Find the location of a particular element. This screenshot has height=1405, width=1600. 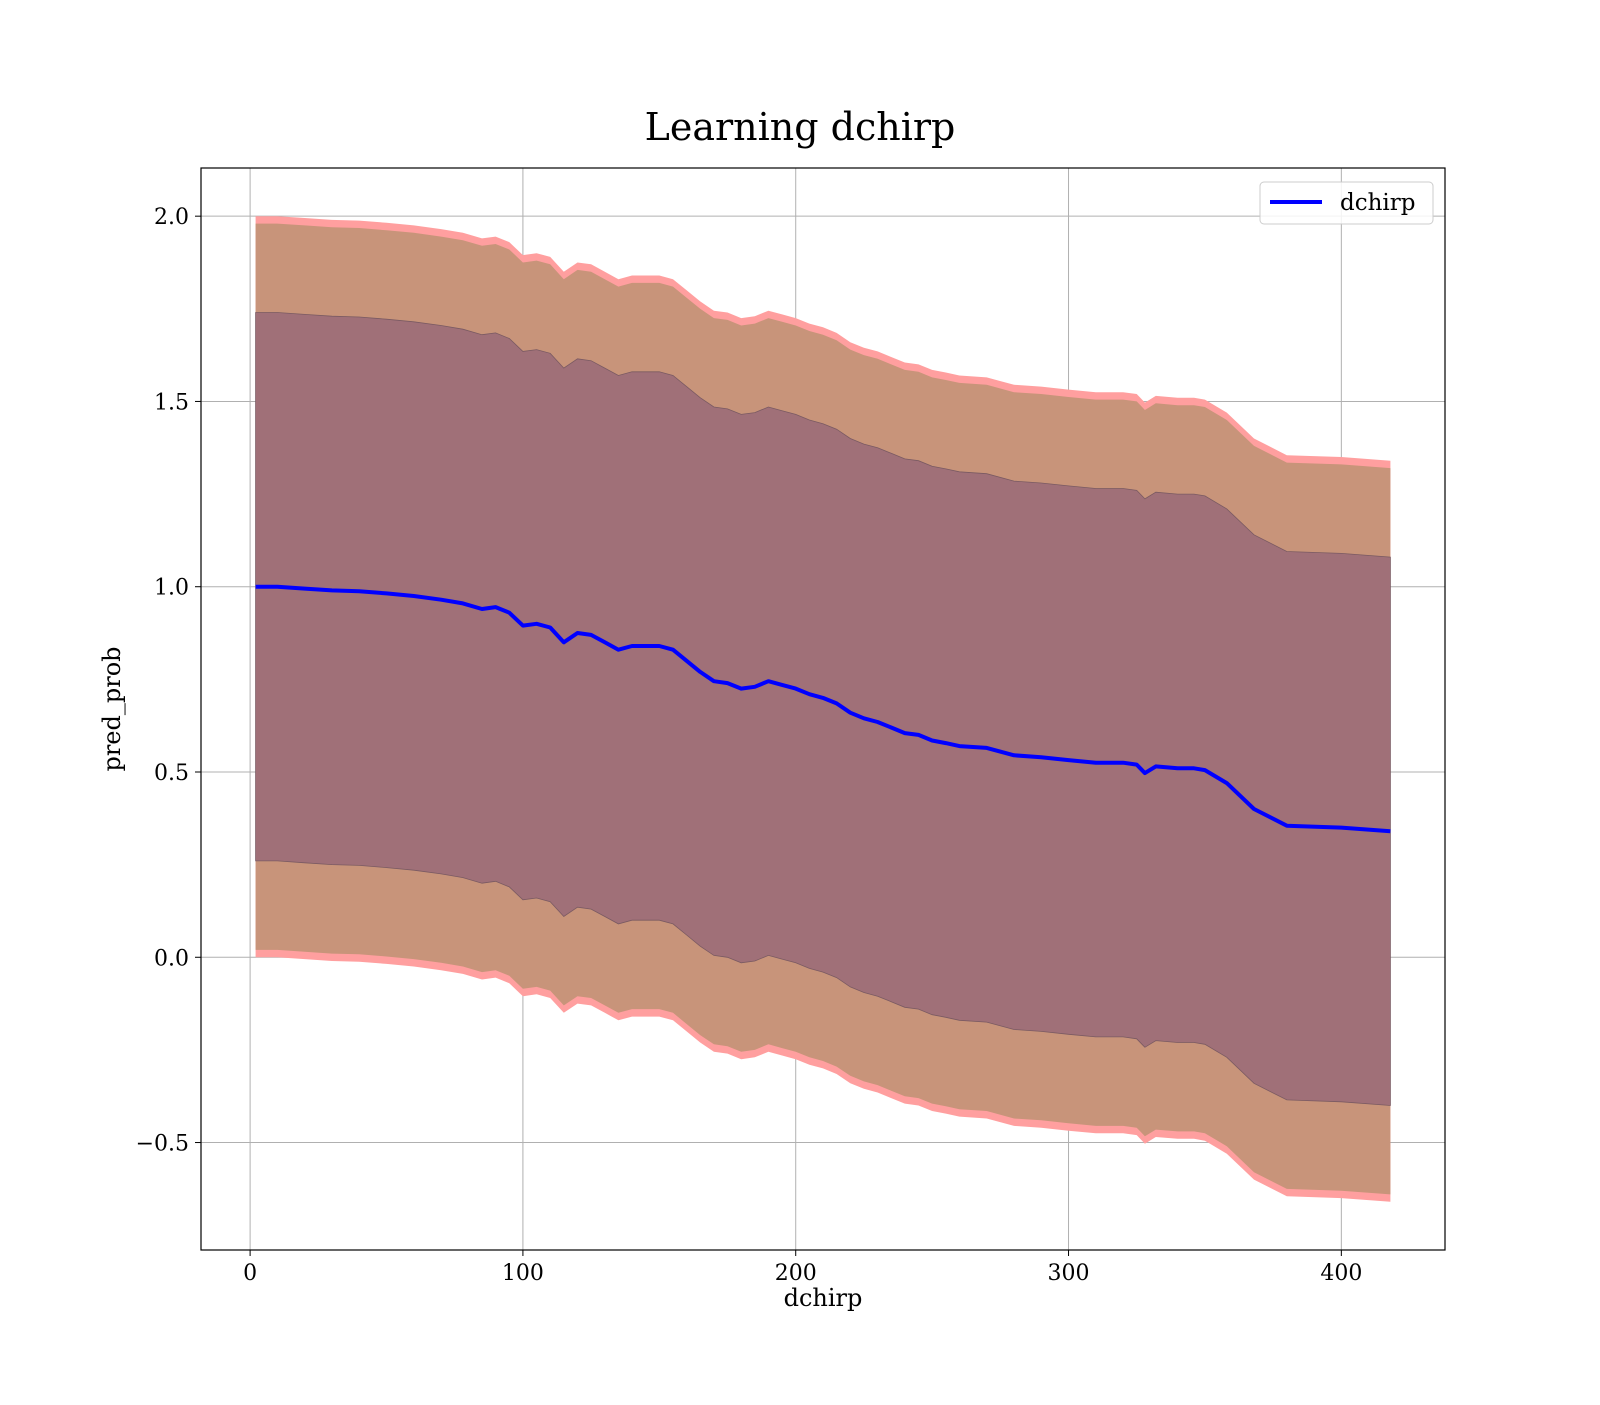

x-tick-label-0: 0 is located at coordinates (250, 1273).